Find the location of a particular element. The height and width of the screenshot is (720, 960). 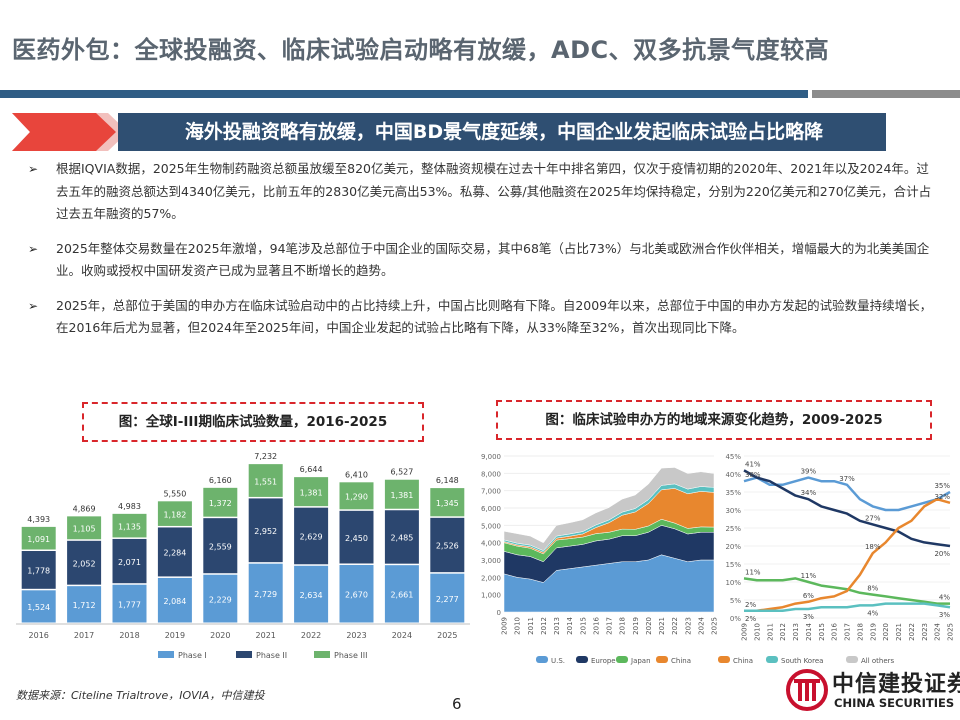

line-data-label: 18% is located at coordinates (873, 547).